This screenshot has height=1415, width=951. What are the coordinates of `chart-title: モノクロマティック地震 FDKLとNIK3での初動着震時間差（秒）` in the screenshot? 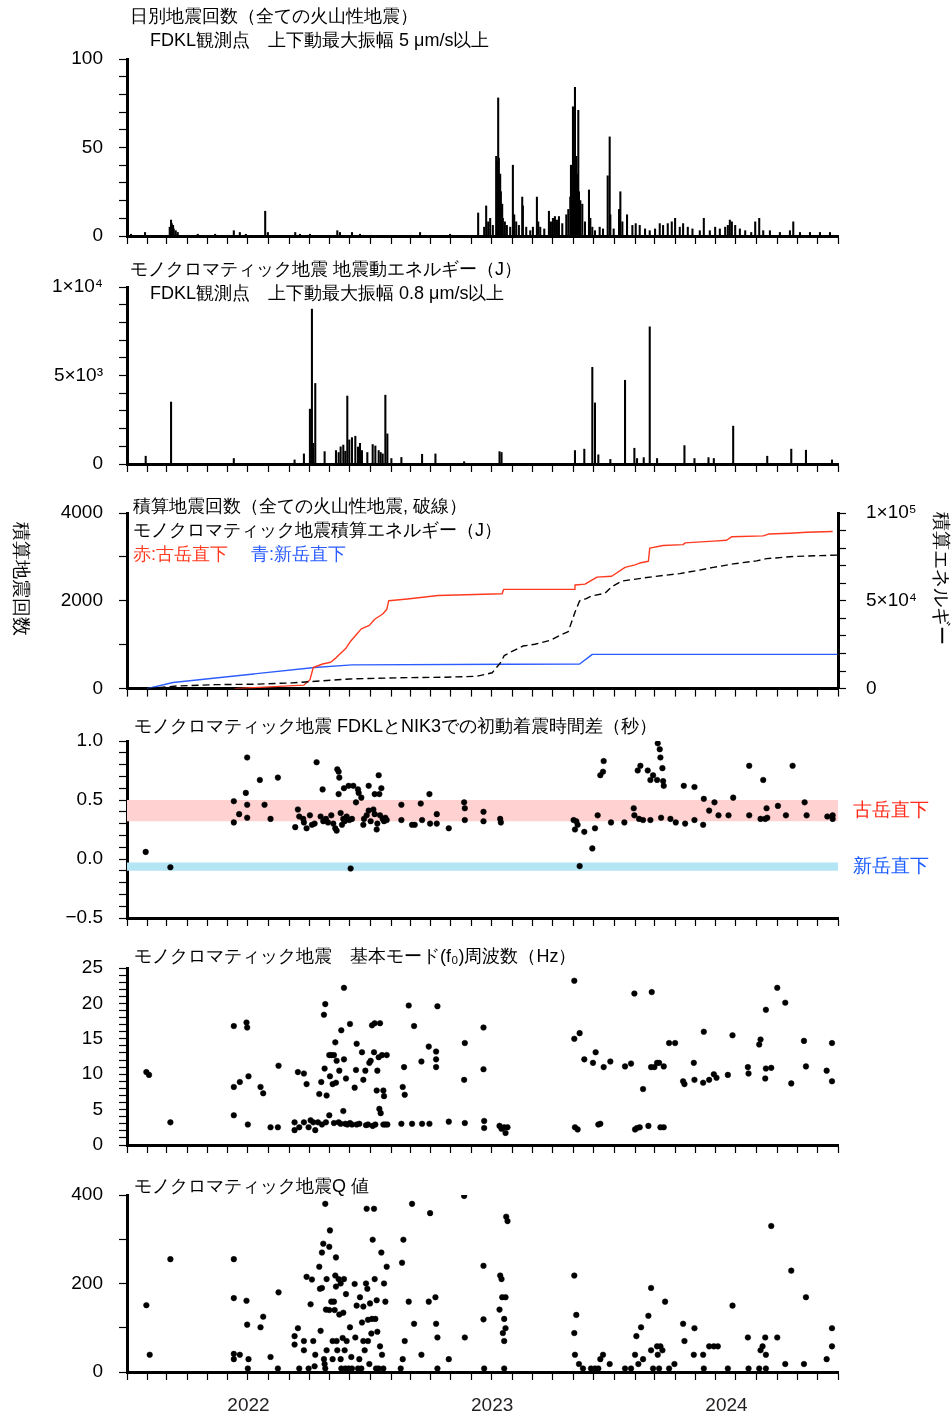 It's located at (396, 725).